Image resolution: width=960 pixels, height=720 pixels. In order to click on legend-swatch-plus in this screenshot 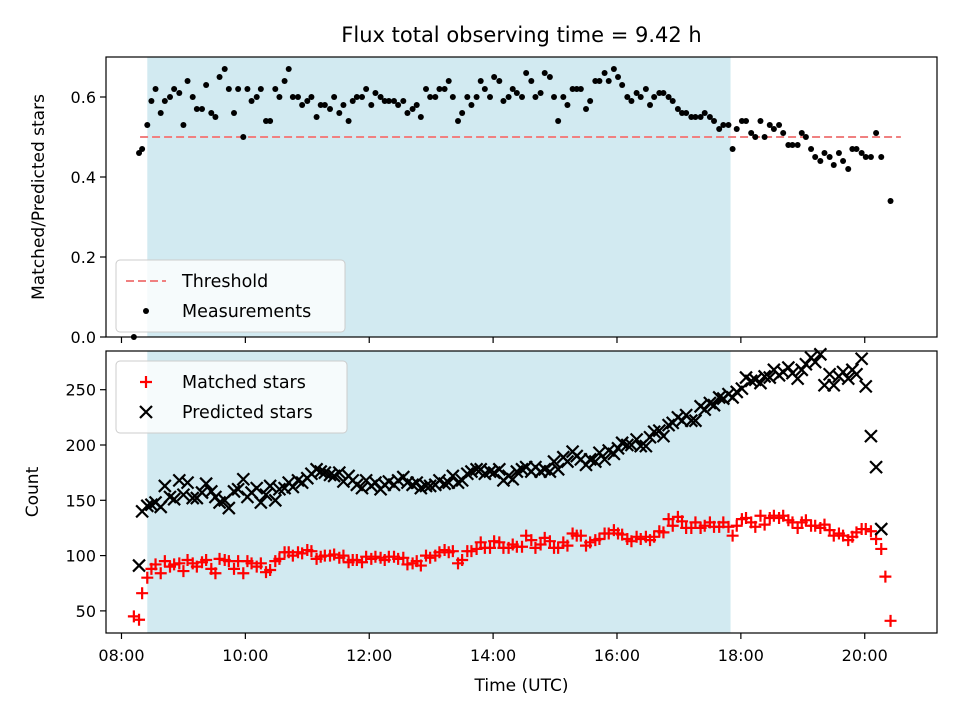, I will do `click(146, 382)`.